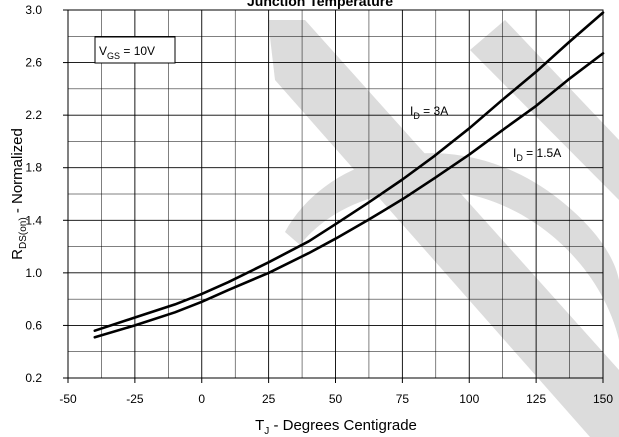  I want to click on x-tick-label: -50, so click(68, 399).